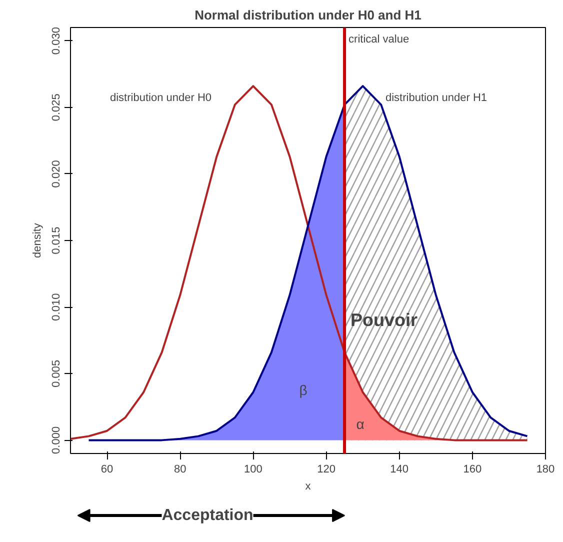 This screenshot has height=542, width=563. What do you see at coordinates (253, 470) in the screenshot?
I see `x-tick-label: 100` at bounding box center [253, 470].